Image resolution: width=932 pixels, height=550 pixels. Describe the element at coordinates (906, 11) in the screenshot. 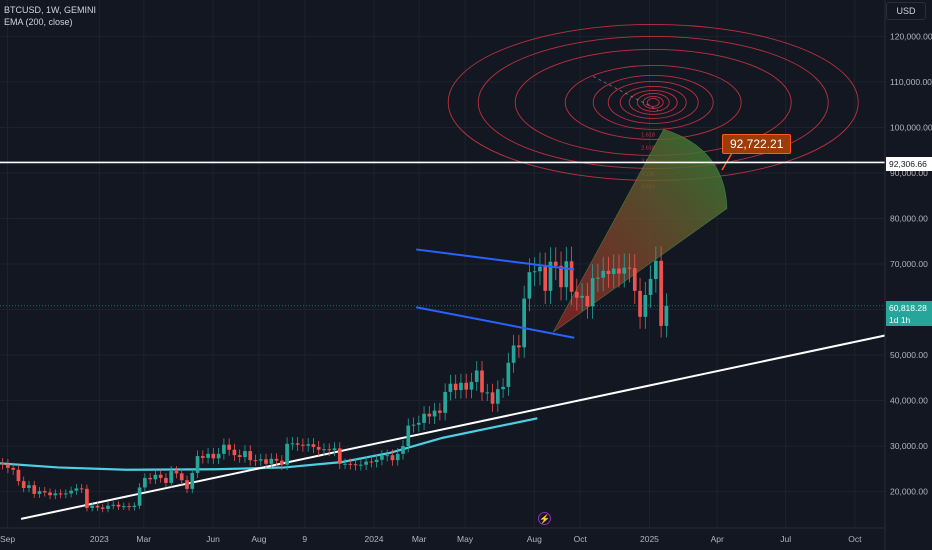

I see `currency-button: USD` at that location.